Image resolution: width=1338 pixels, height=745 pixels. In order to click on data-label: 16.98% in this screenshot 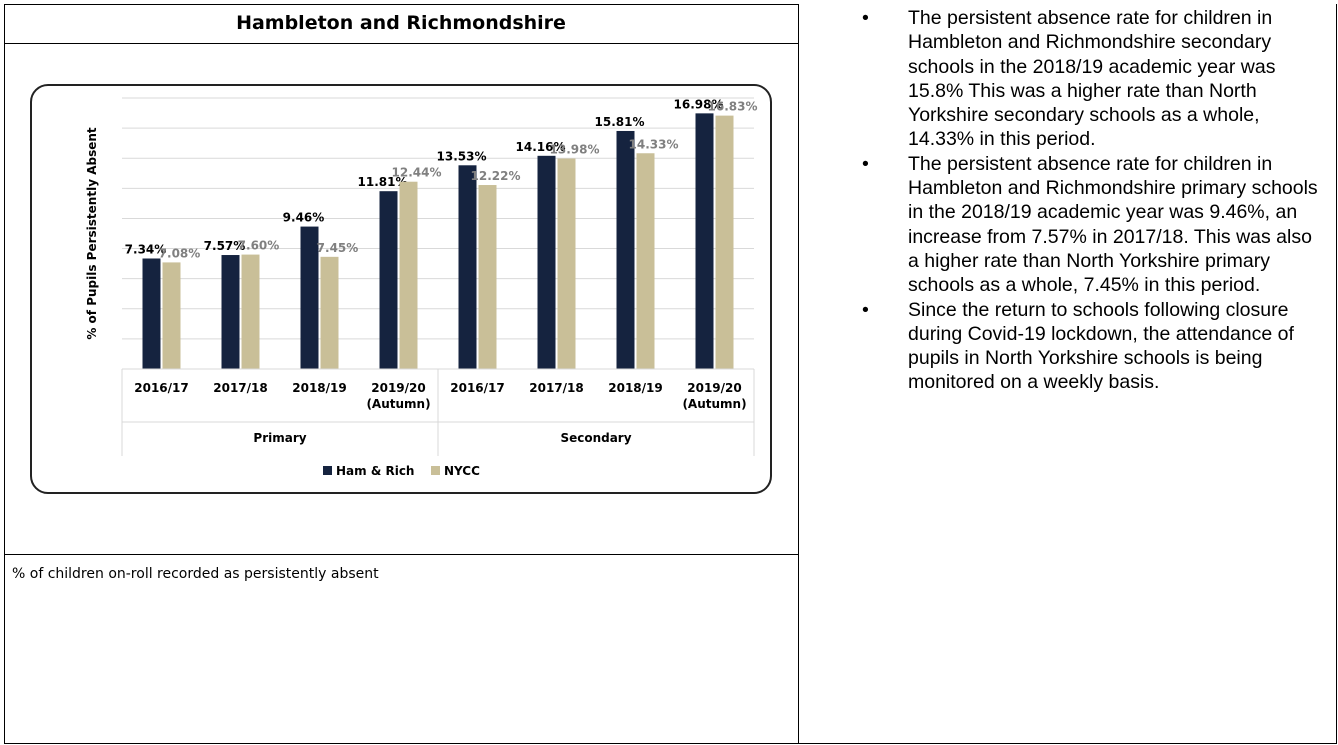, I will do `click(699, 104)`.